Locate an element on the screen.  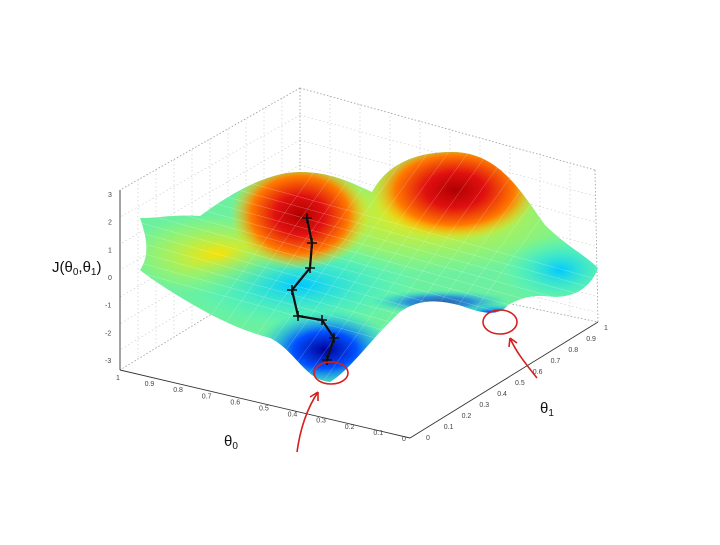
z-tick-label: 2 is located at coordinates (110, 223).